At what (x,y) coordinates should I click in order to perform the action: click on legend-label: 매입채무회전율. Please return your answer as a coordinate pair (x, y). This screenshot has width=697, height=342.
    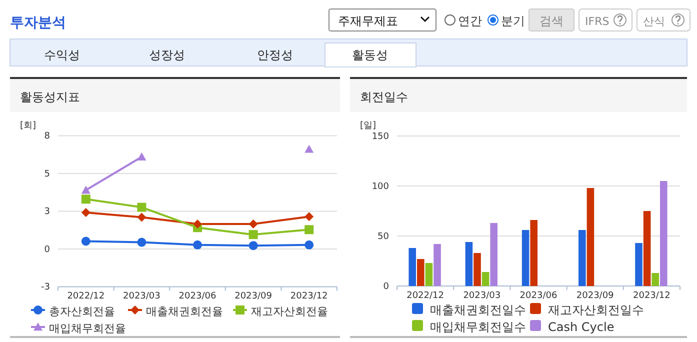
    Looking at the image, I should click on (87, 328).